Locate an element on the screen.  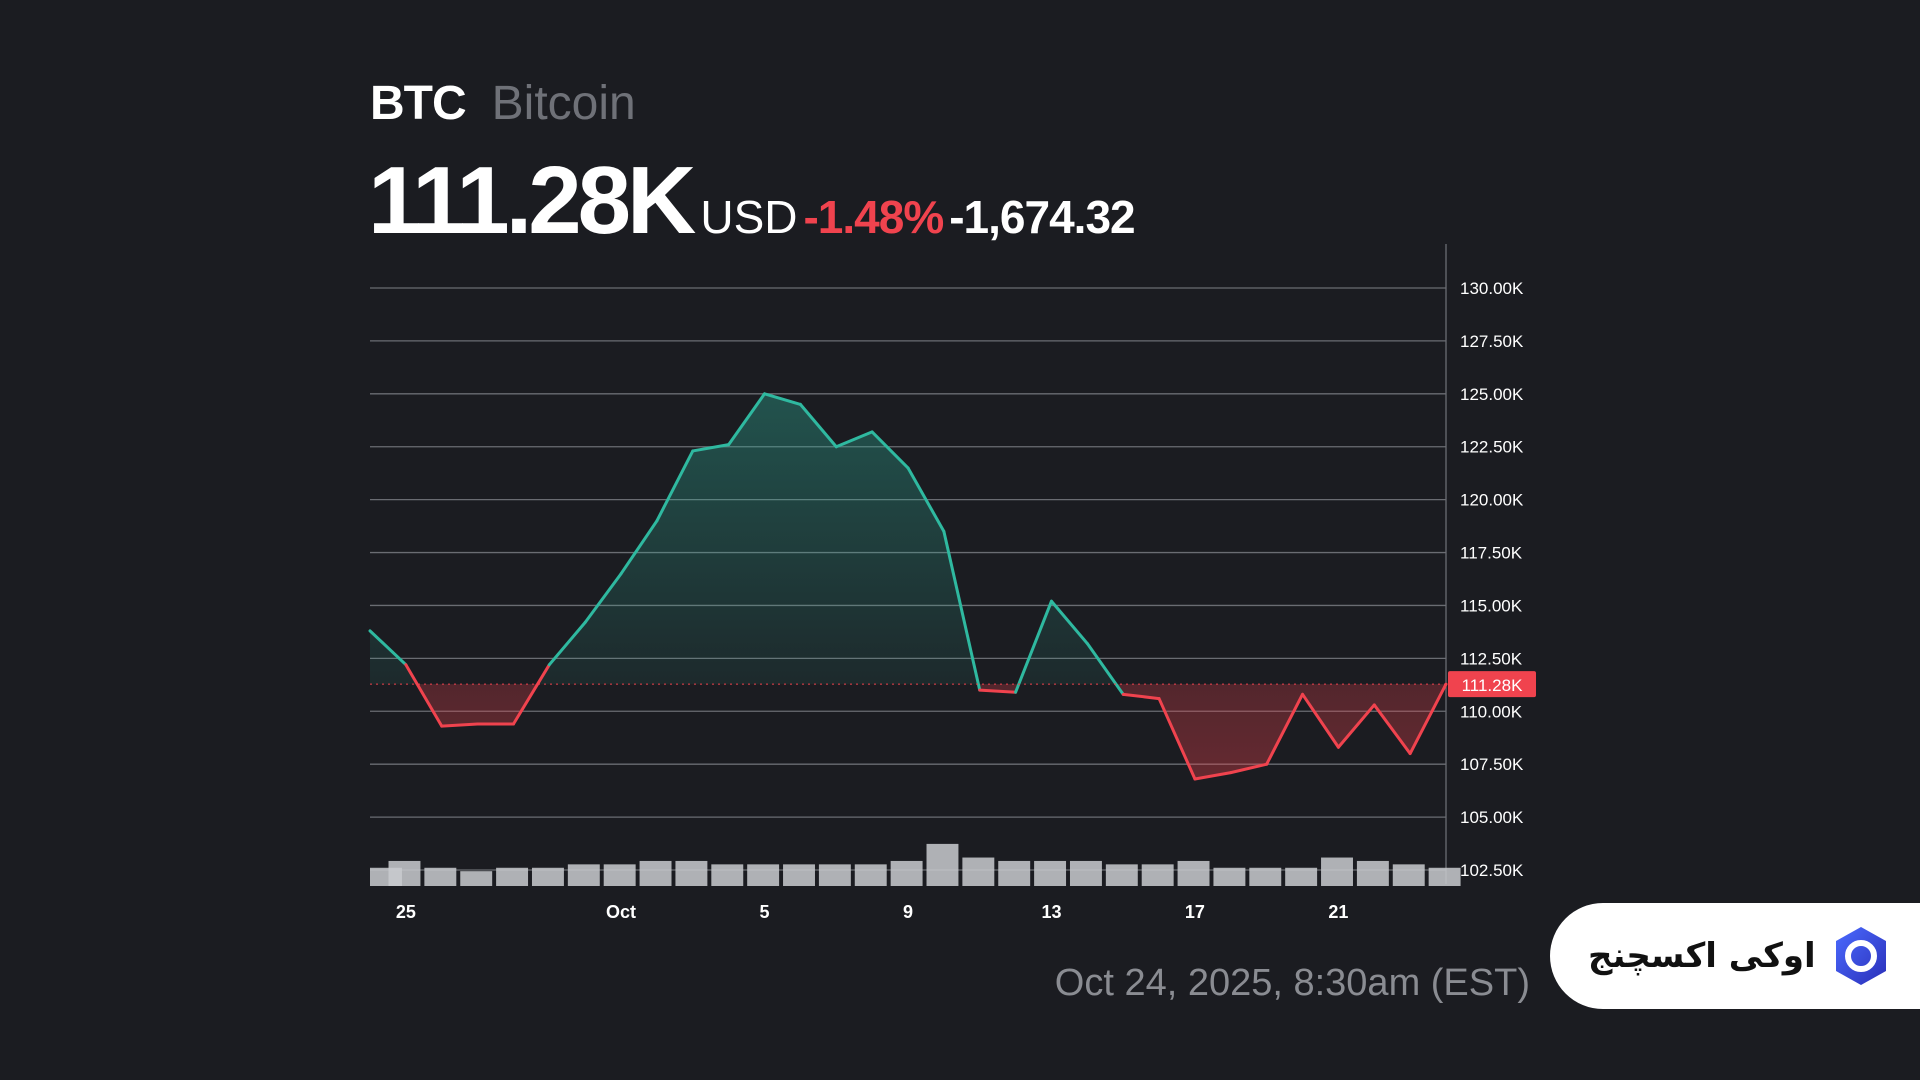
y-tick-label: 102.50K is located at coordinates (1492, 870).